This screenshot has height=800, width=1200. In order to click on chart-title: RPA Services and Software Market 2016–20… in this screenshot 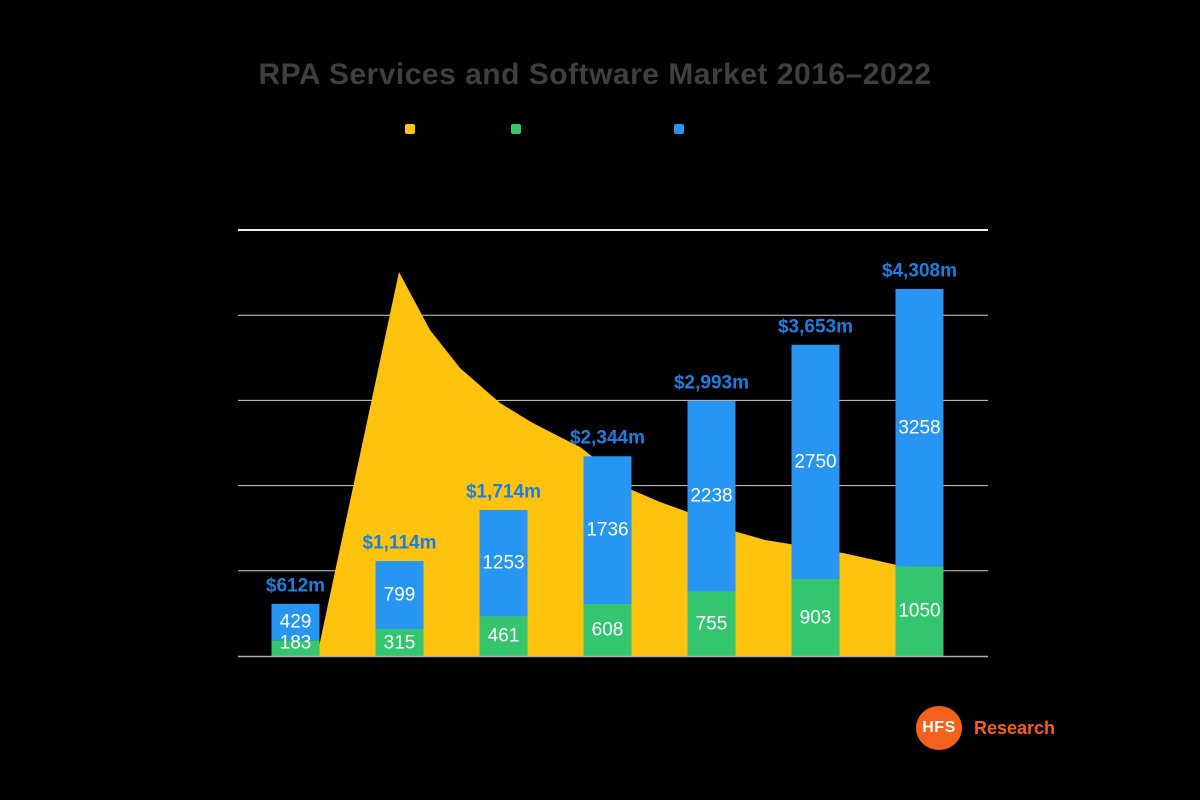, I will do `click(595, 74)`.